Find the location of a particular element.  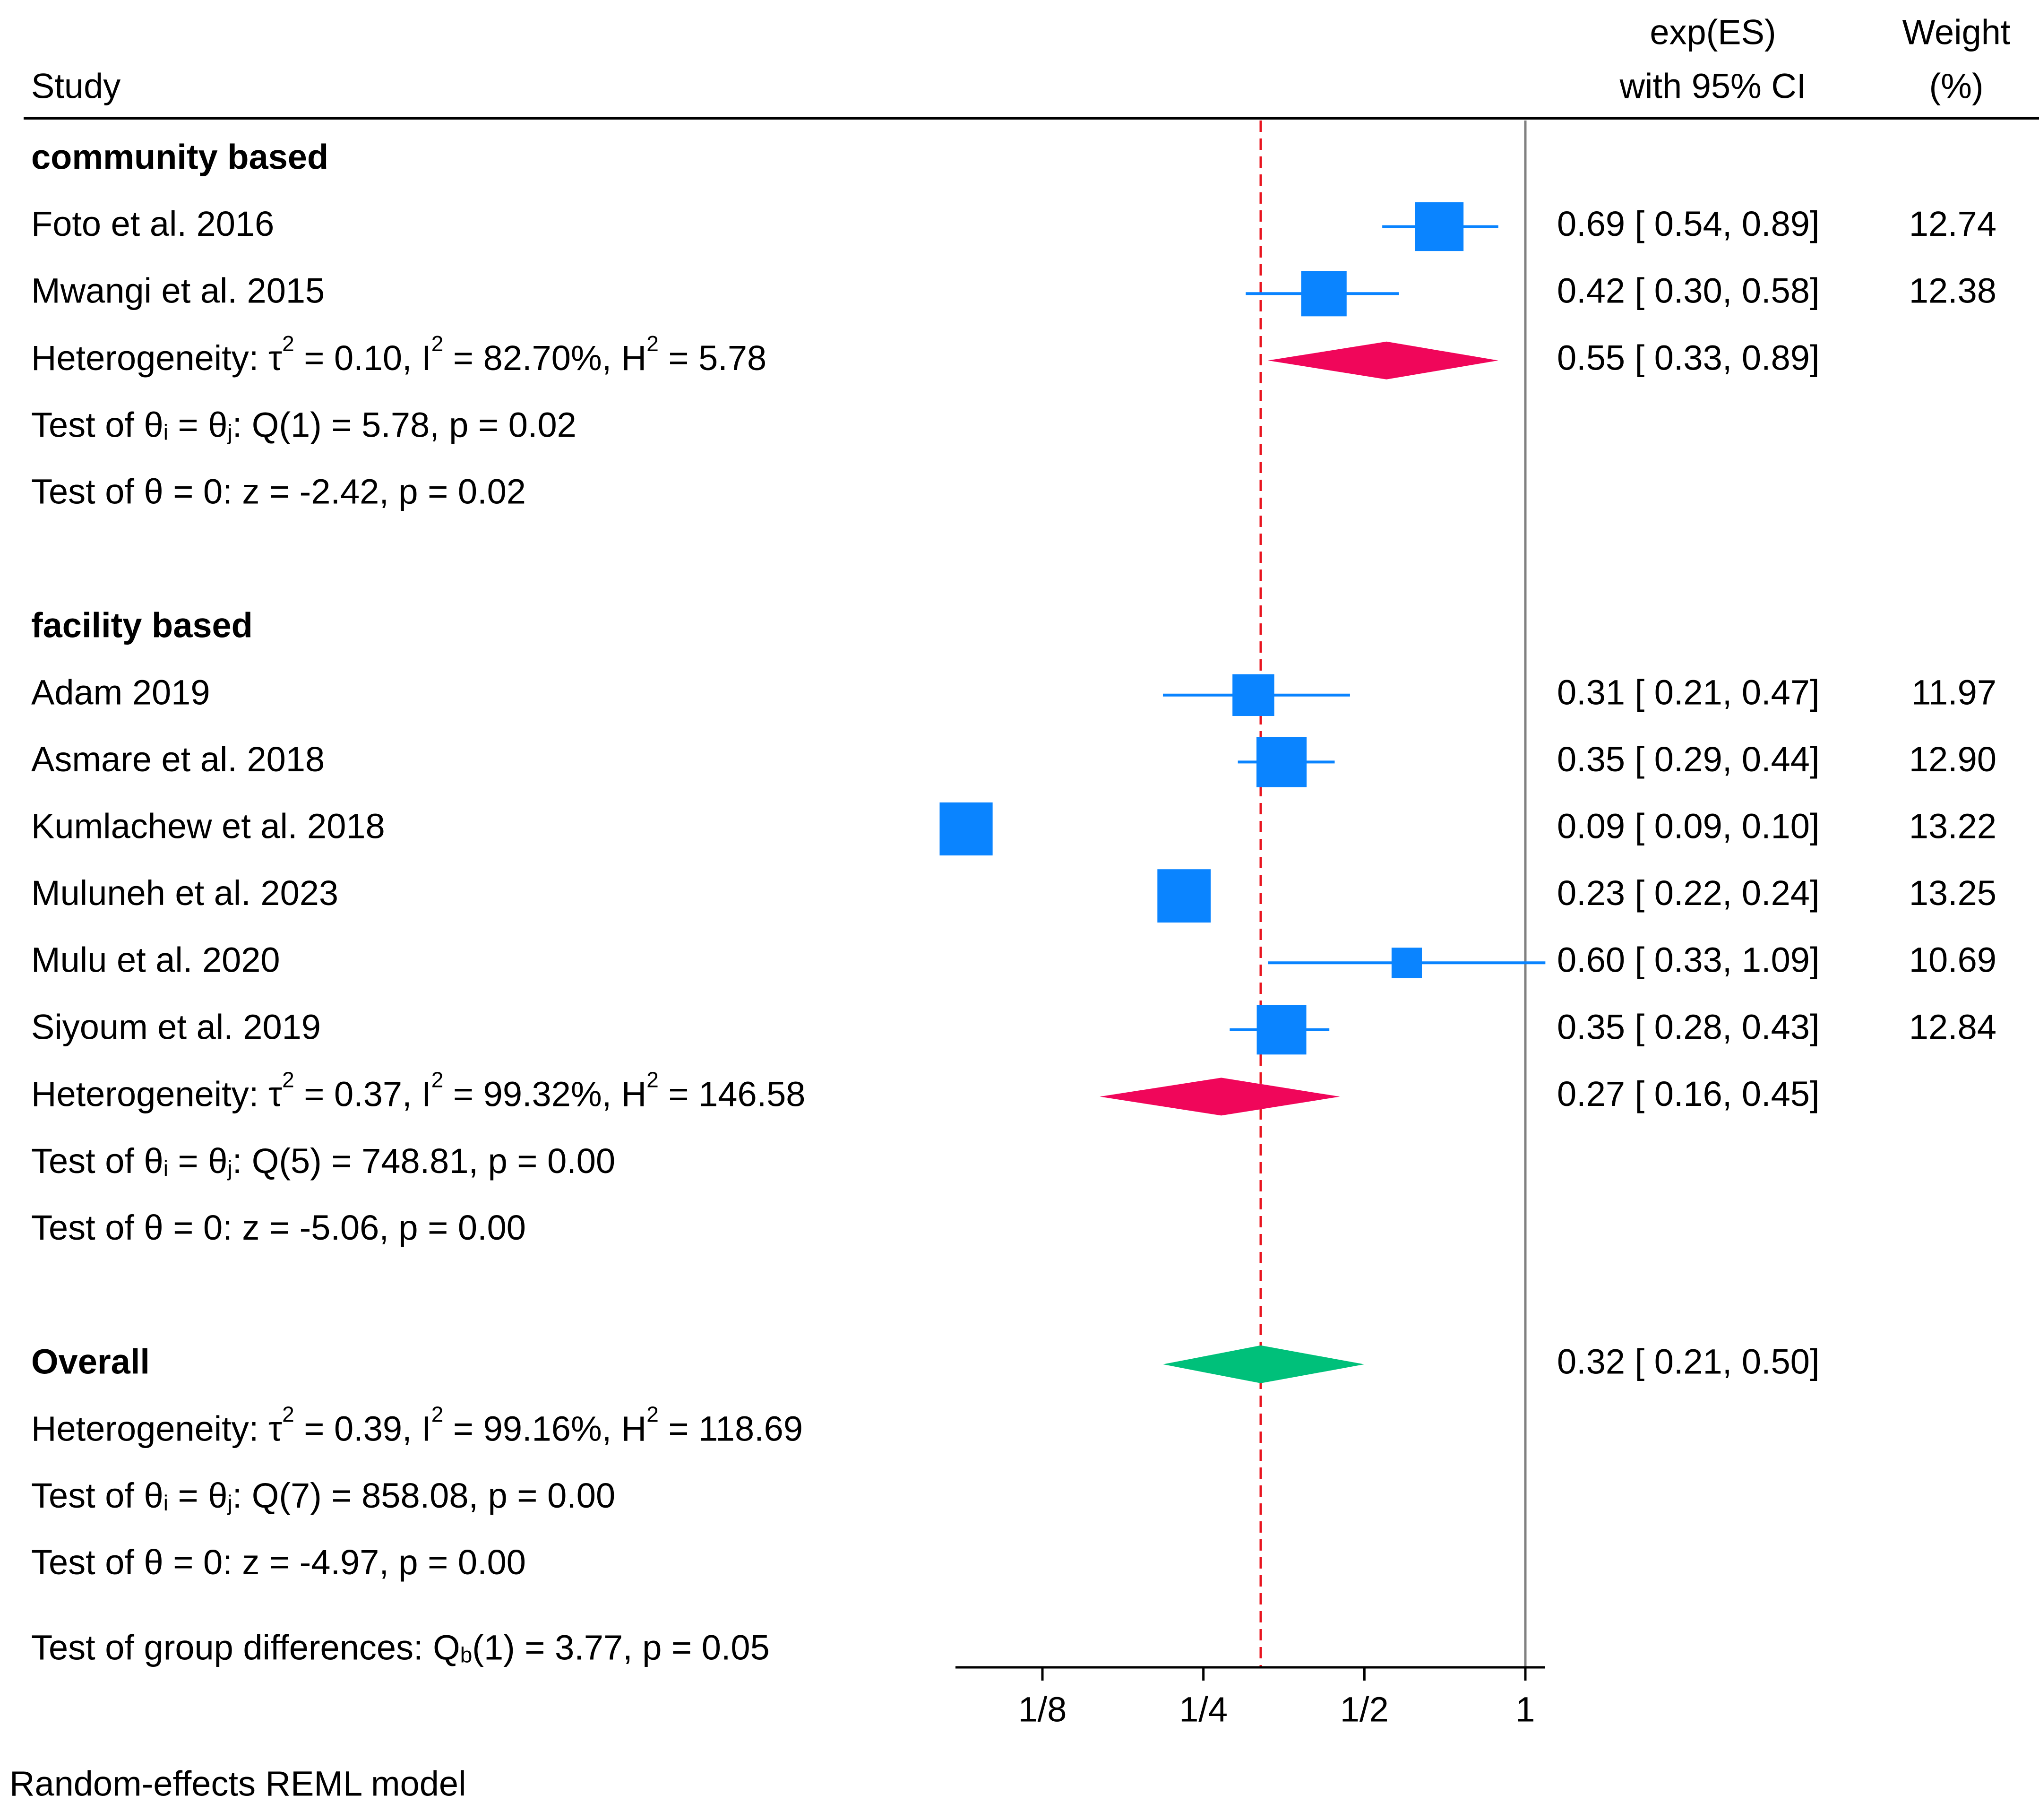

group-z-text: Test of θ = 0: z = -2.42, p = 0.02 is located at coordinates (279, 492).